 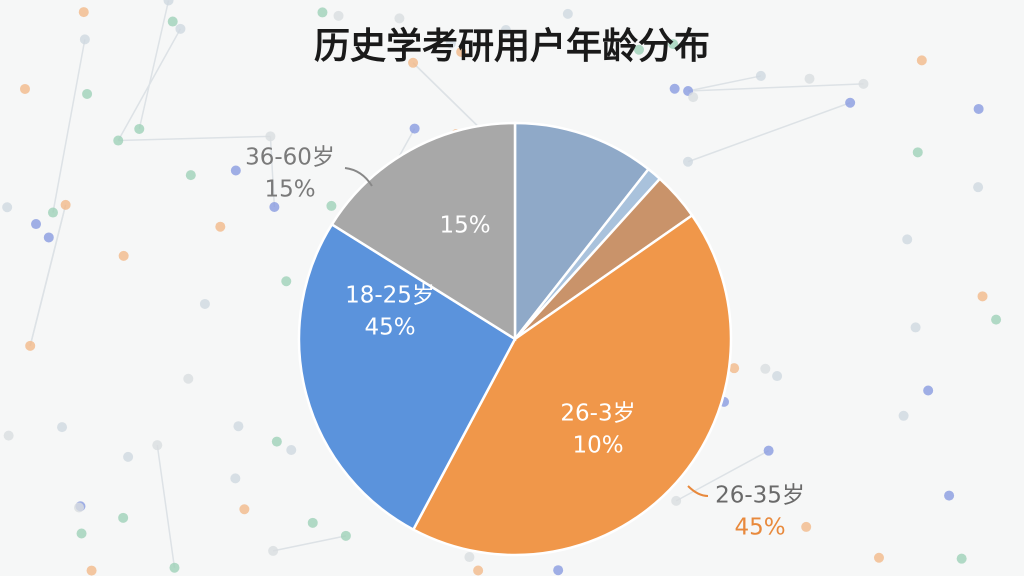 I want to click on data-label: 26-35岁, so click(x=760, y=496).